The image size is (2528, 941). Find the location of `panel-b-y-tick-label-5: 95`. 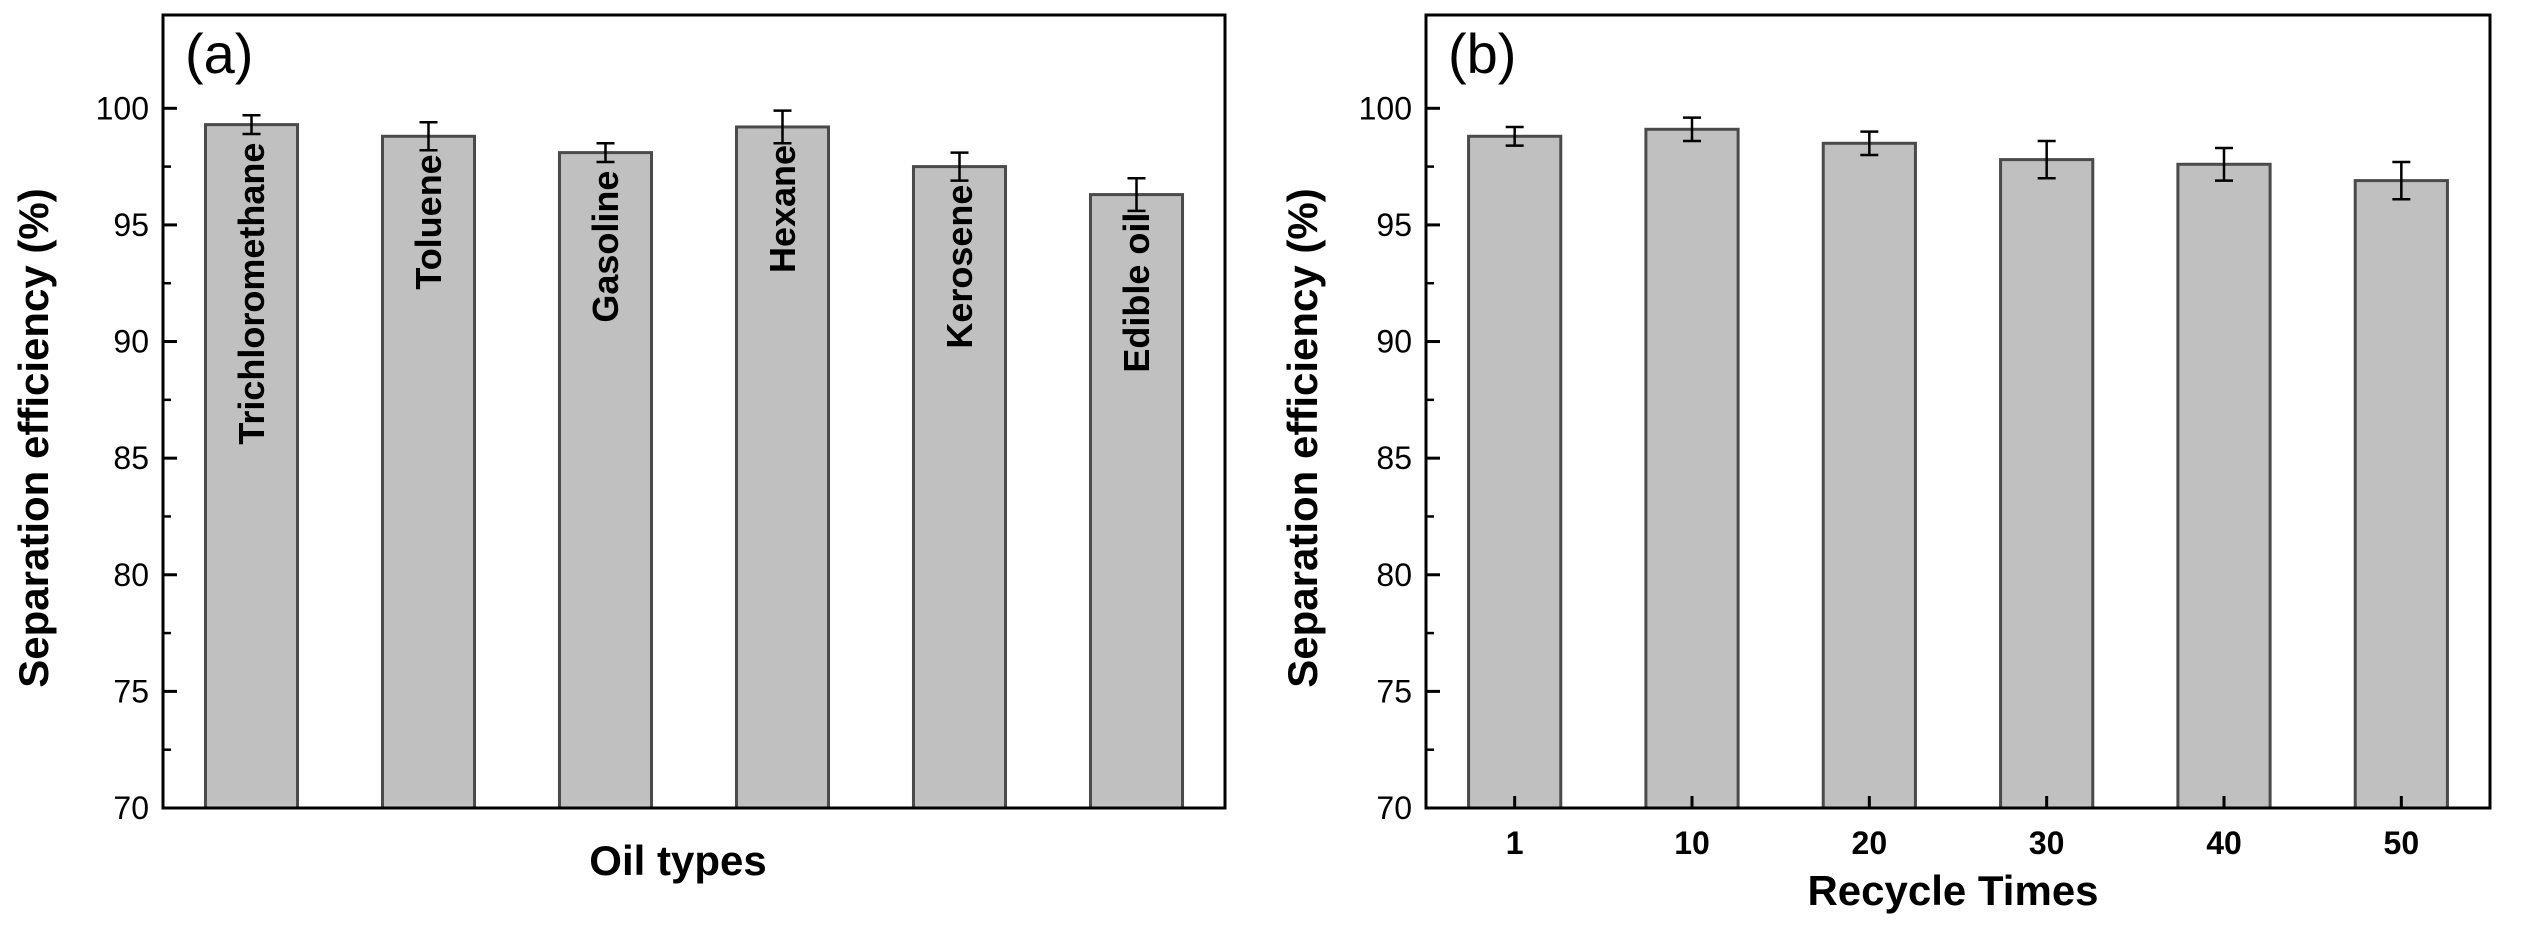

panel-b-y-tick-label-5: 95 is located at coordinates (1394, 225).